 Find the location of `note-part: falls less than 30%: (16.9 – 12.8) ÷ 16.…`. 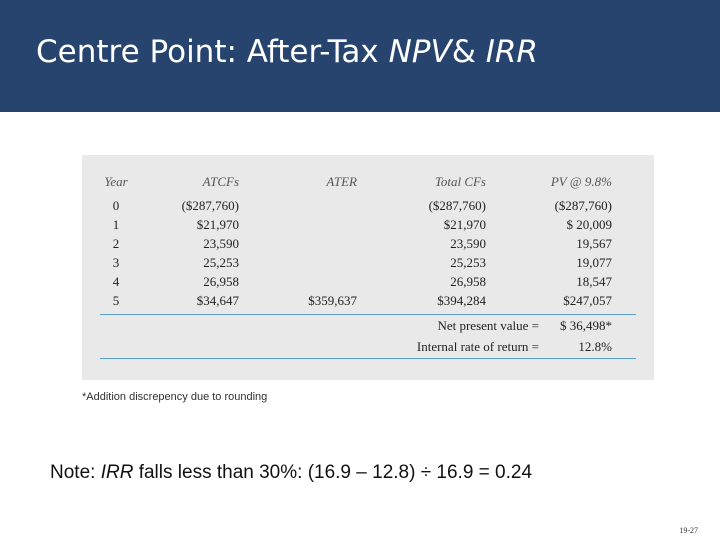

note-part: falls less than 30%: (16.9 – 12.8) ÷ 16.… is located at coordinates (333, 472).